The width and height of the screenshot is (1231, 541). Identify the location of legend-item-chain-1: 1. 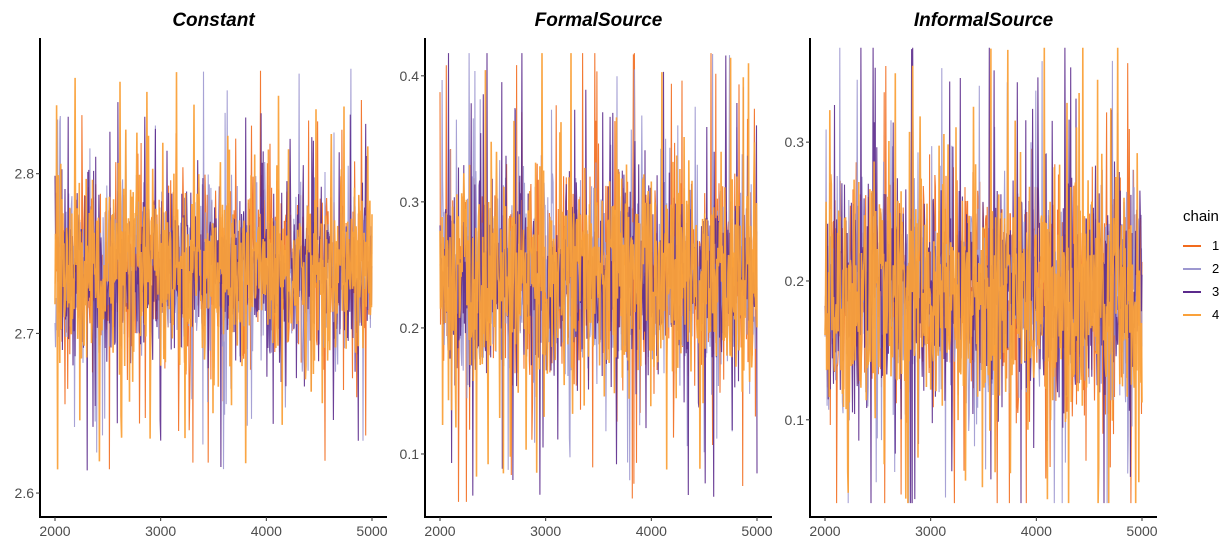
(1206, 245).